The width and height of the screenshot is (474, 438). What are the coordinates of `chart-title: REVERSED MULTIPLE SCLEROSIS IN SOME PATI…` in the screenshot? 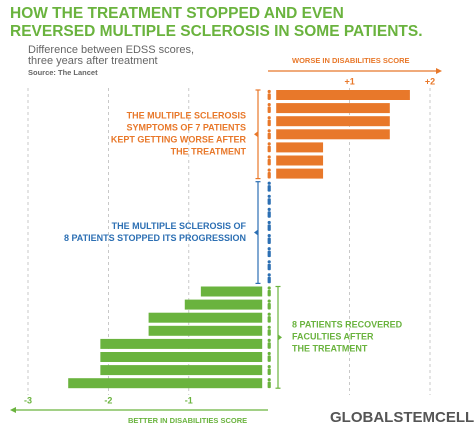 It's located at (216, 31).